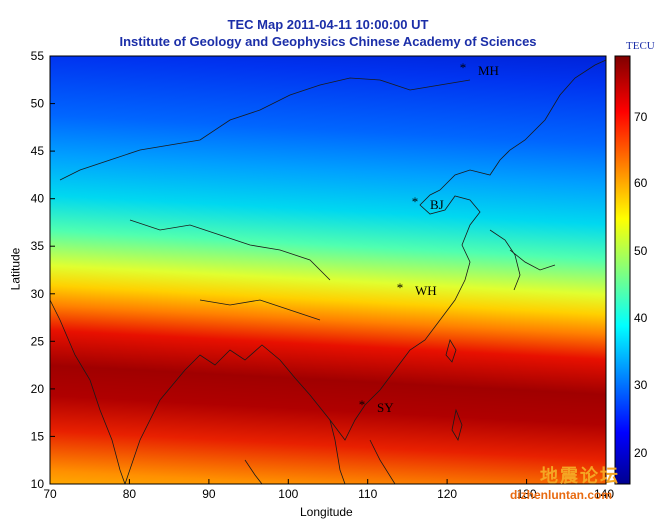 Image resolution: width=662 pixels, height=524 pixels. I want to click on x-tick-label: 100, so click(288, 494).